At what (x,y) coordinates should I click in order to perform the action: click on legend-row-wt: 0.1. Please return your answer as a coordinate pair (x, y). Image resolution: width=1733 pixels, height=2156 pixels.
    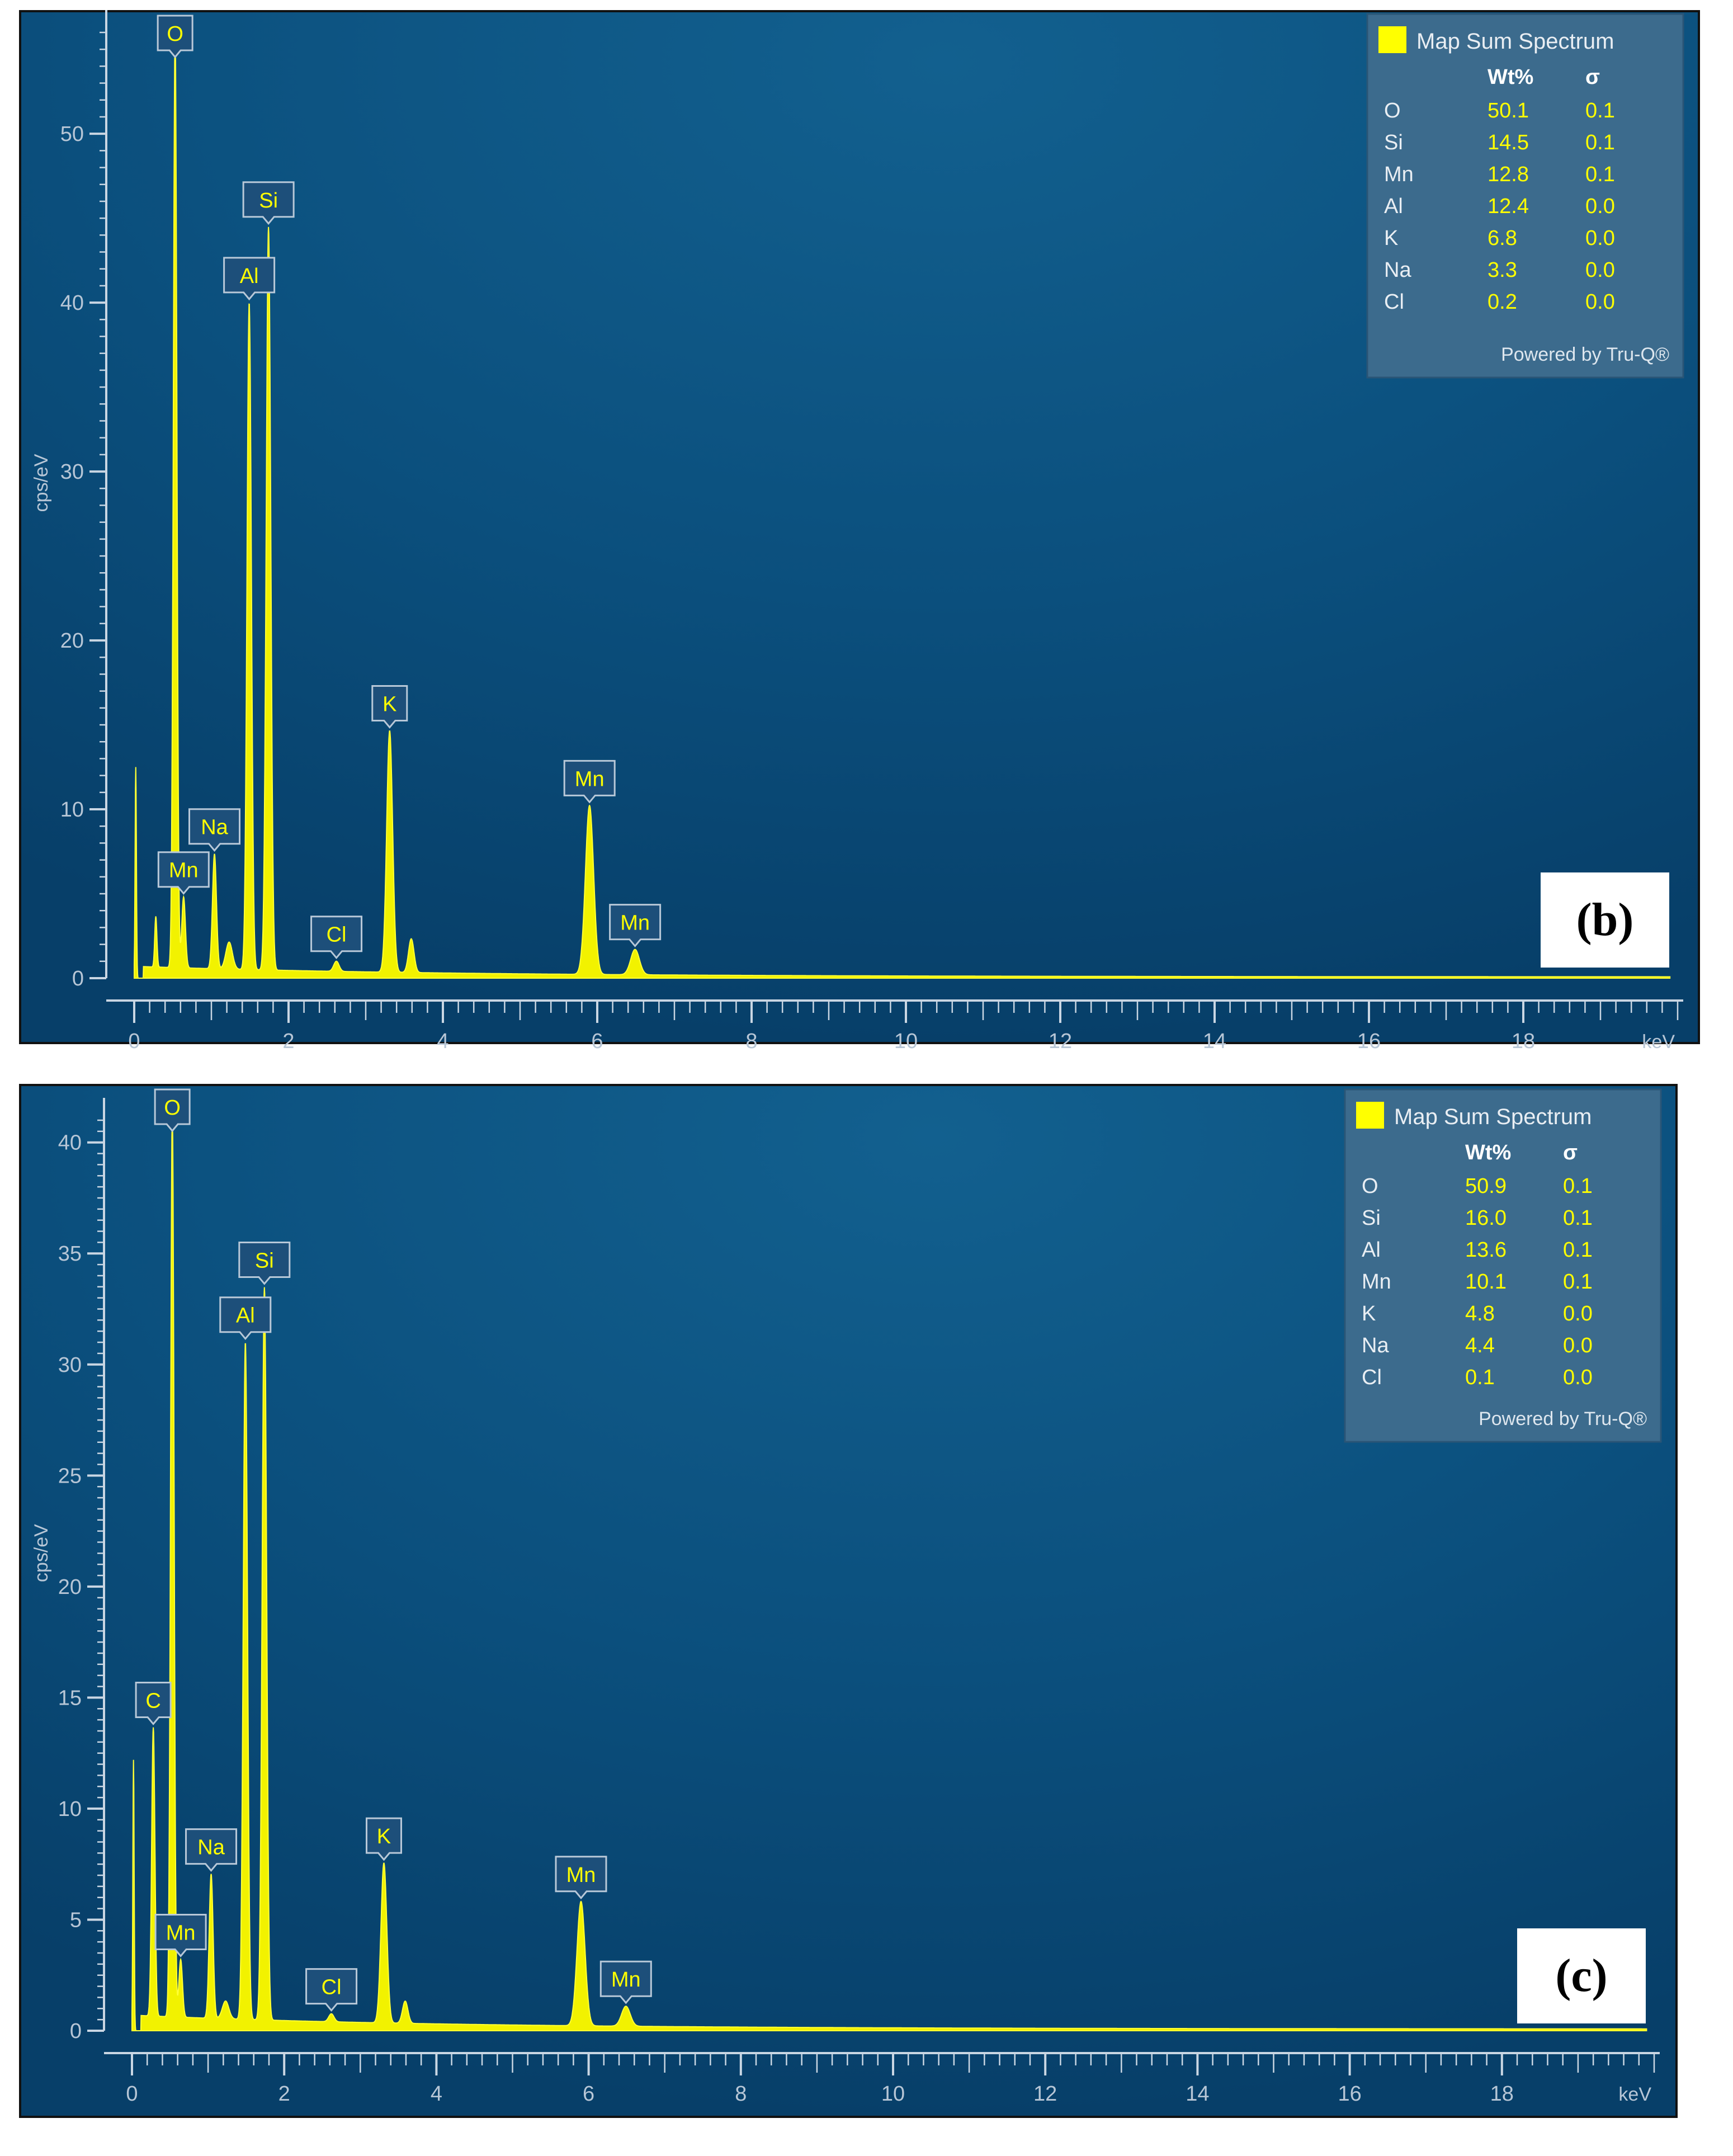
    Looking at the image, I should click on (1480, 1378).